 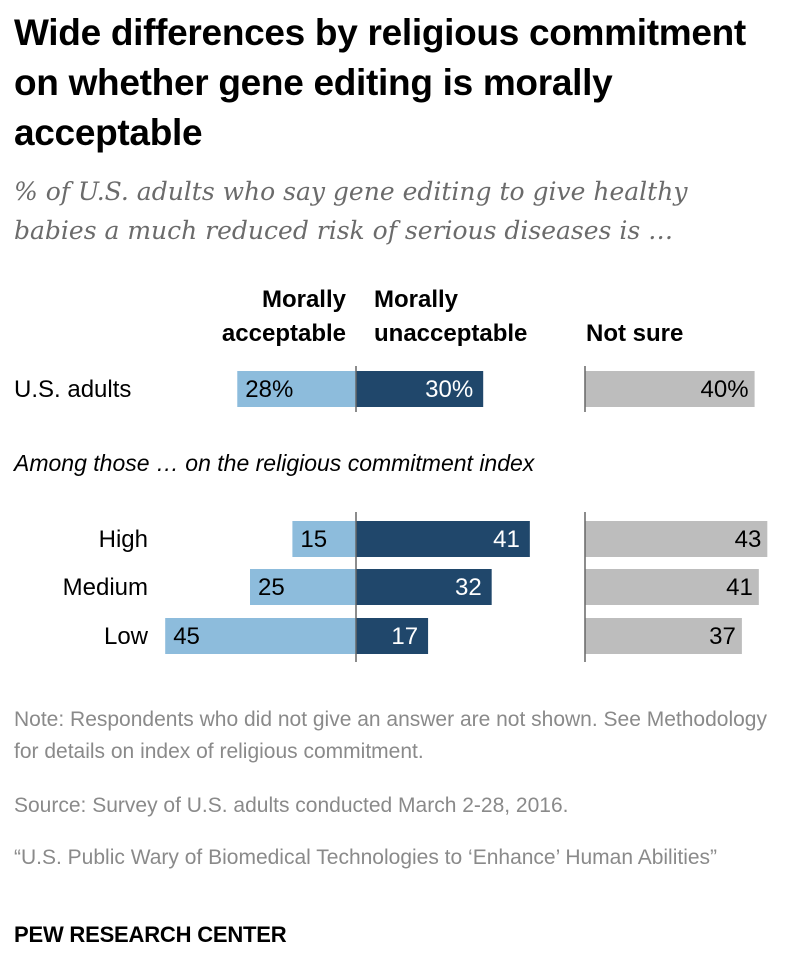 What do you see at coordinates (283, 316) in the screenshot?
I see `column-header-acceptable: Morally acceptable` at bounding box center [283, 316].